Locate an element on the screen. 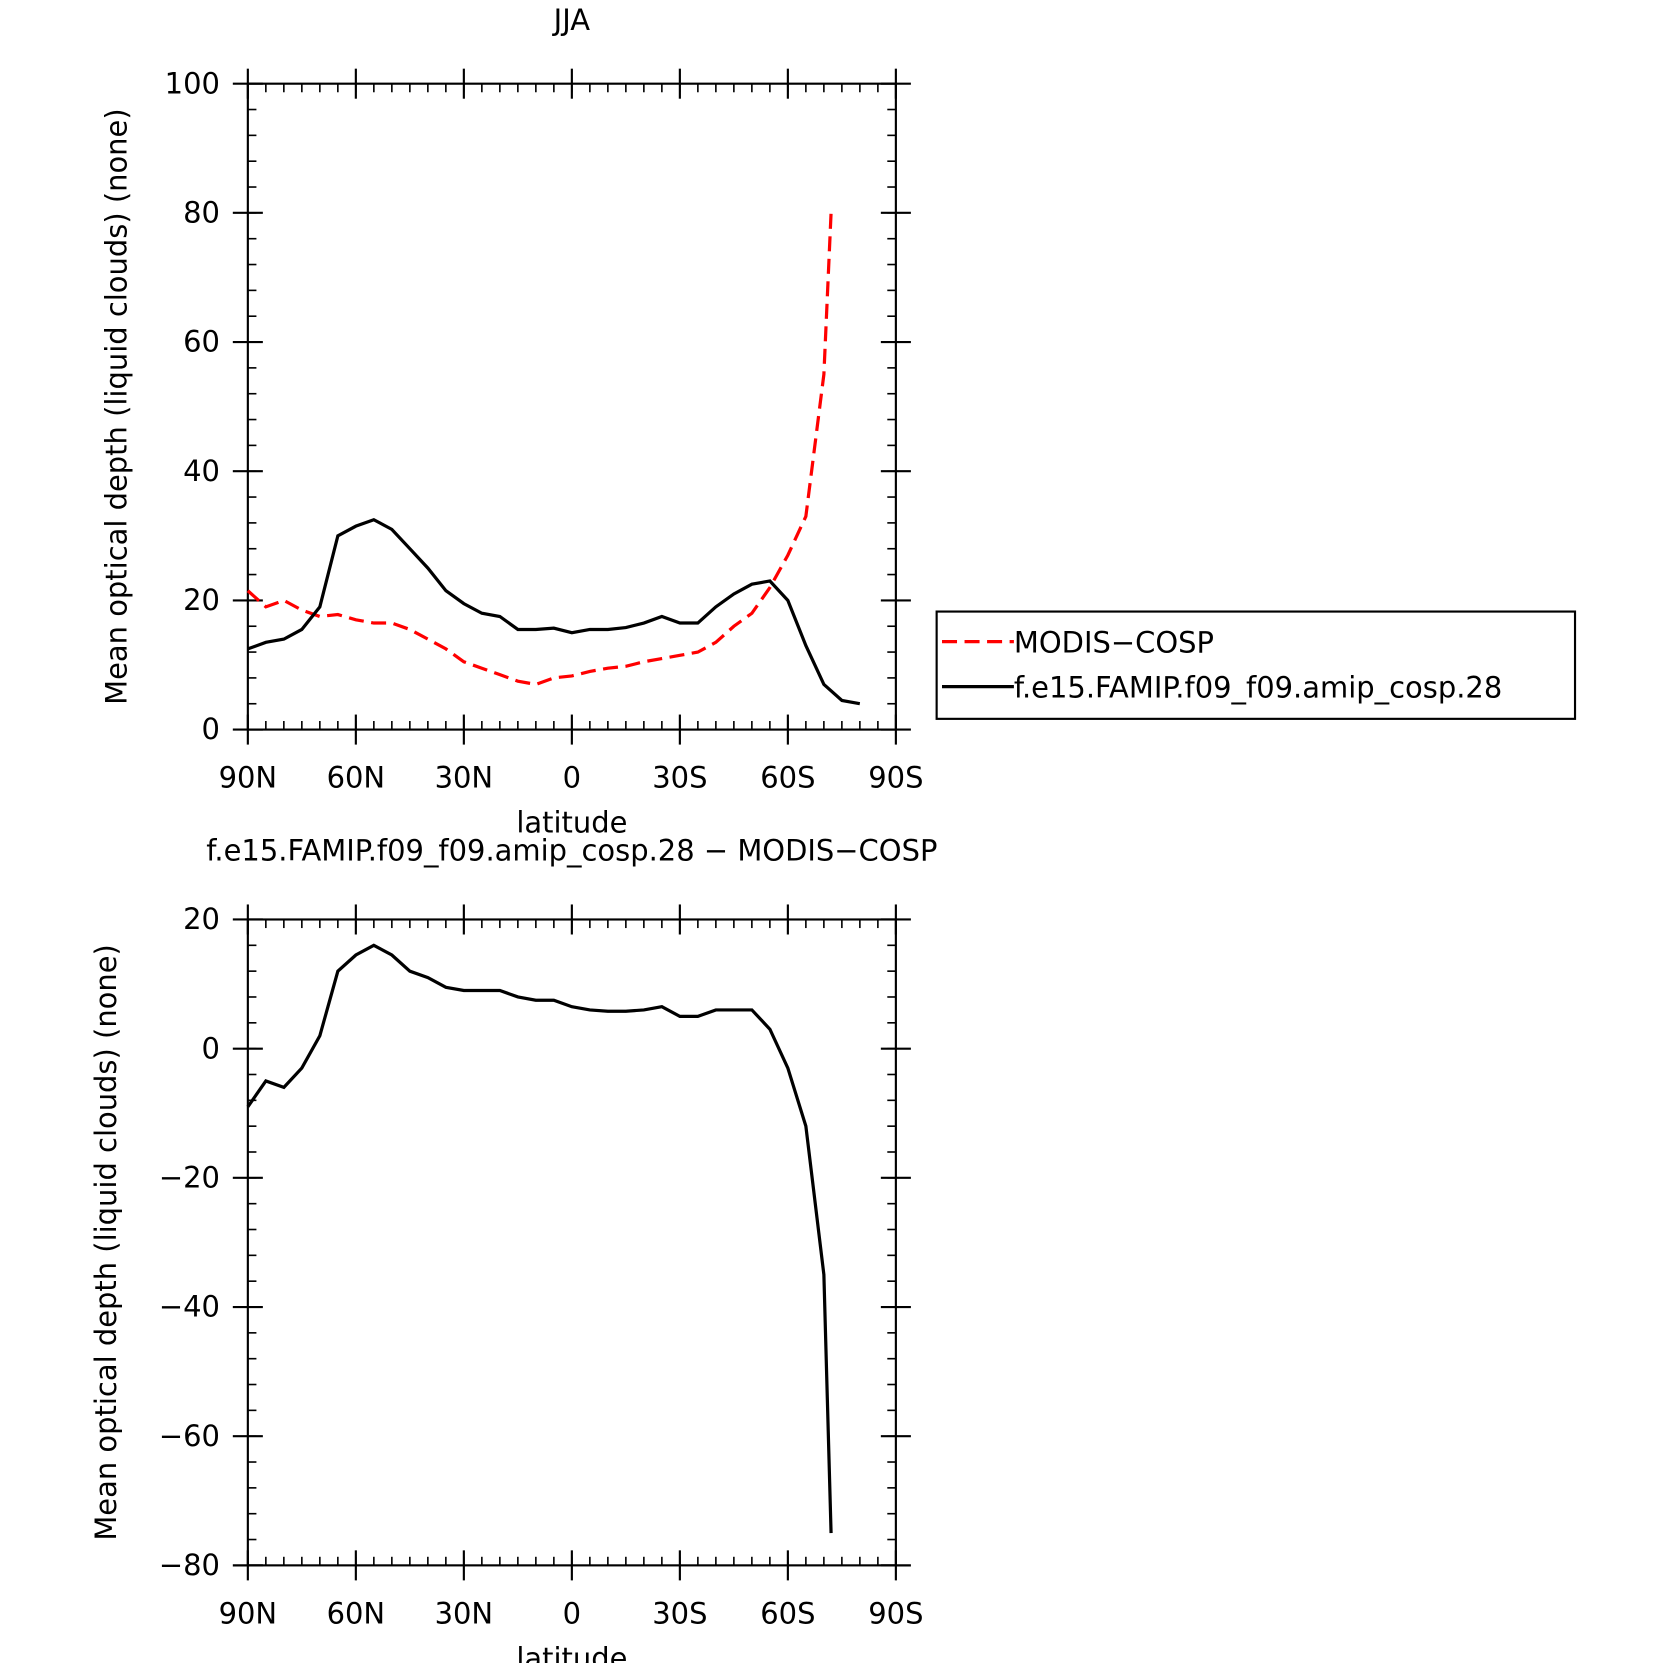  y-tick-label: −40 is located at coordinates (189, 1307).